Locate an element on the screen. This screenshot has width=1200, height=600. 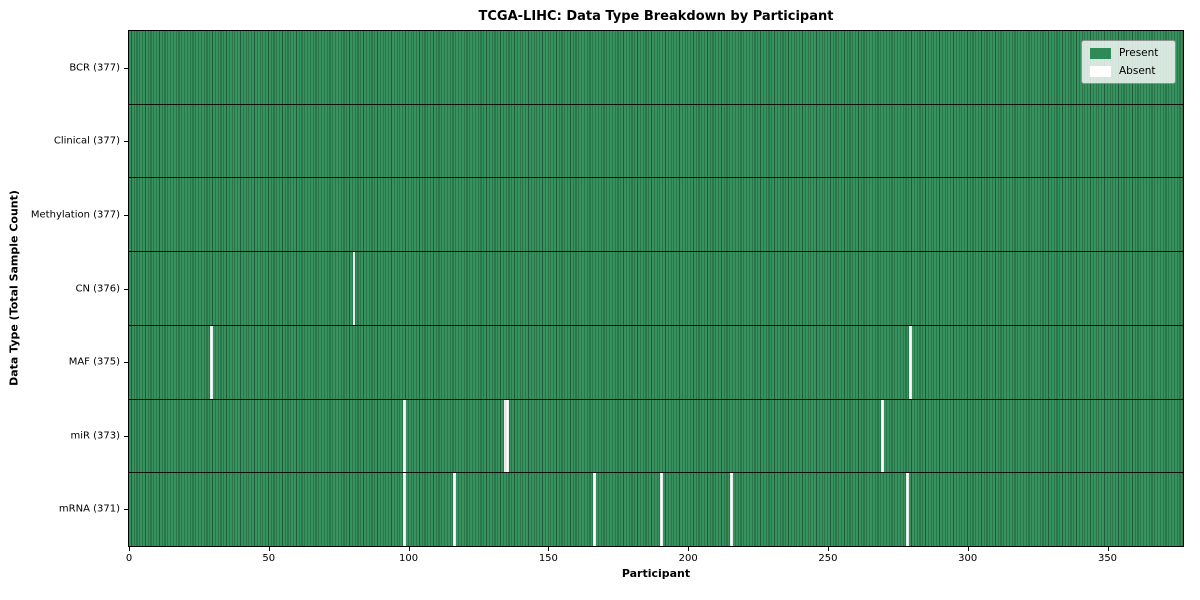
y-tick-label-methylation: Methylation (377) is located at coordinates (75, 215).